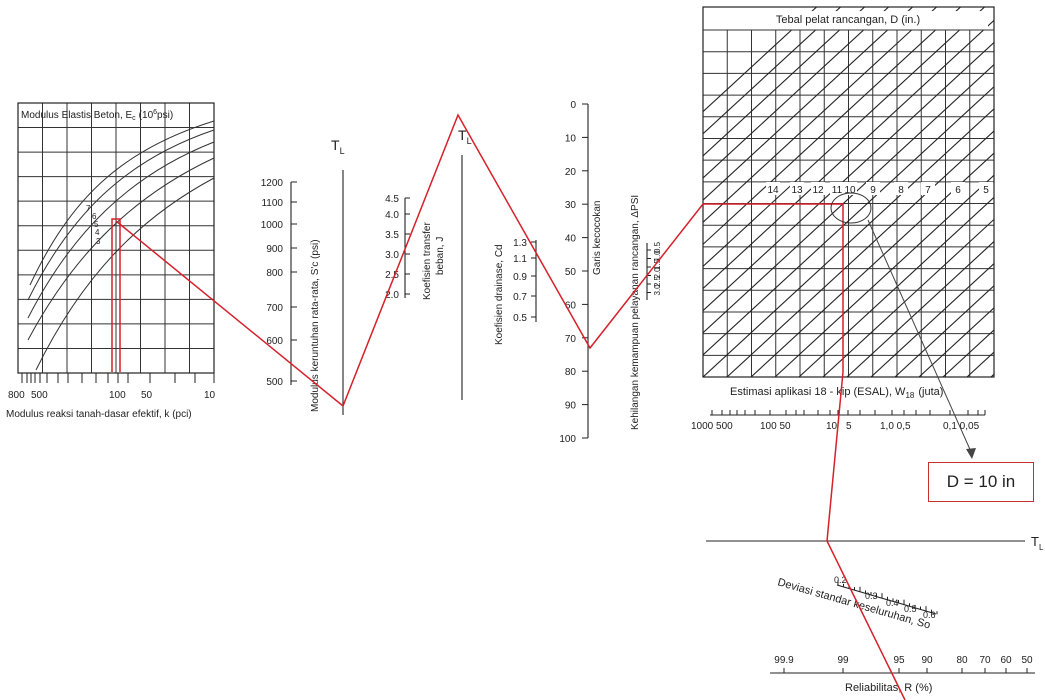 This screenshot has width=1045, height=700. Describe the element at coordinates (581, 272) in the screenshot. I see `match-line-axis: 0 10 20 30 40 50 60 70 80 90 100 Garis kecocokan` at that location.